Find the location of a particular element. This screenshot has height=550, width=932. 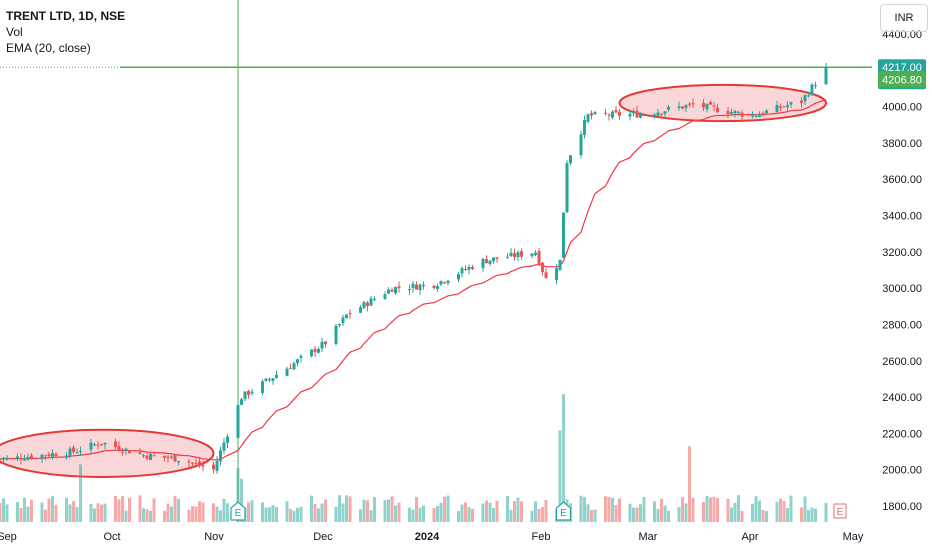

x-tick-label: Dec is located at coordinates (323, 537).